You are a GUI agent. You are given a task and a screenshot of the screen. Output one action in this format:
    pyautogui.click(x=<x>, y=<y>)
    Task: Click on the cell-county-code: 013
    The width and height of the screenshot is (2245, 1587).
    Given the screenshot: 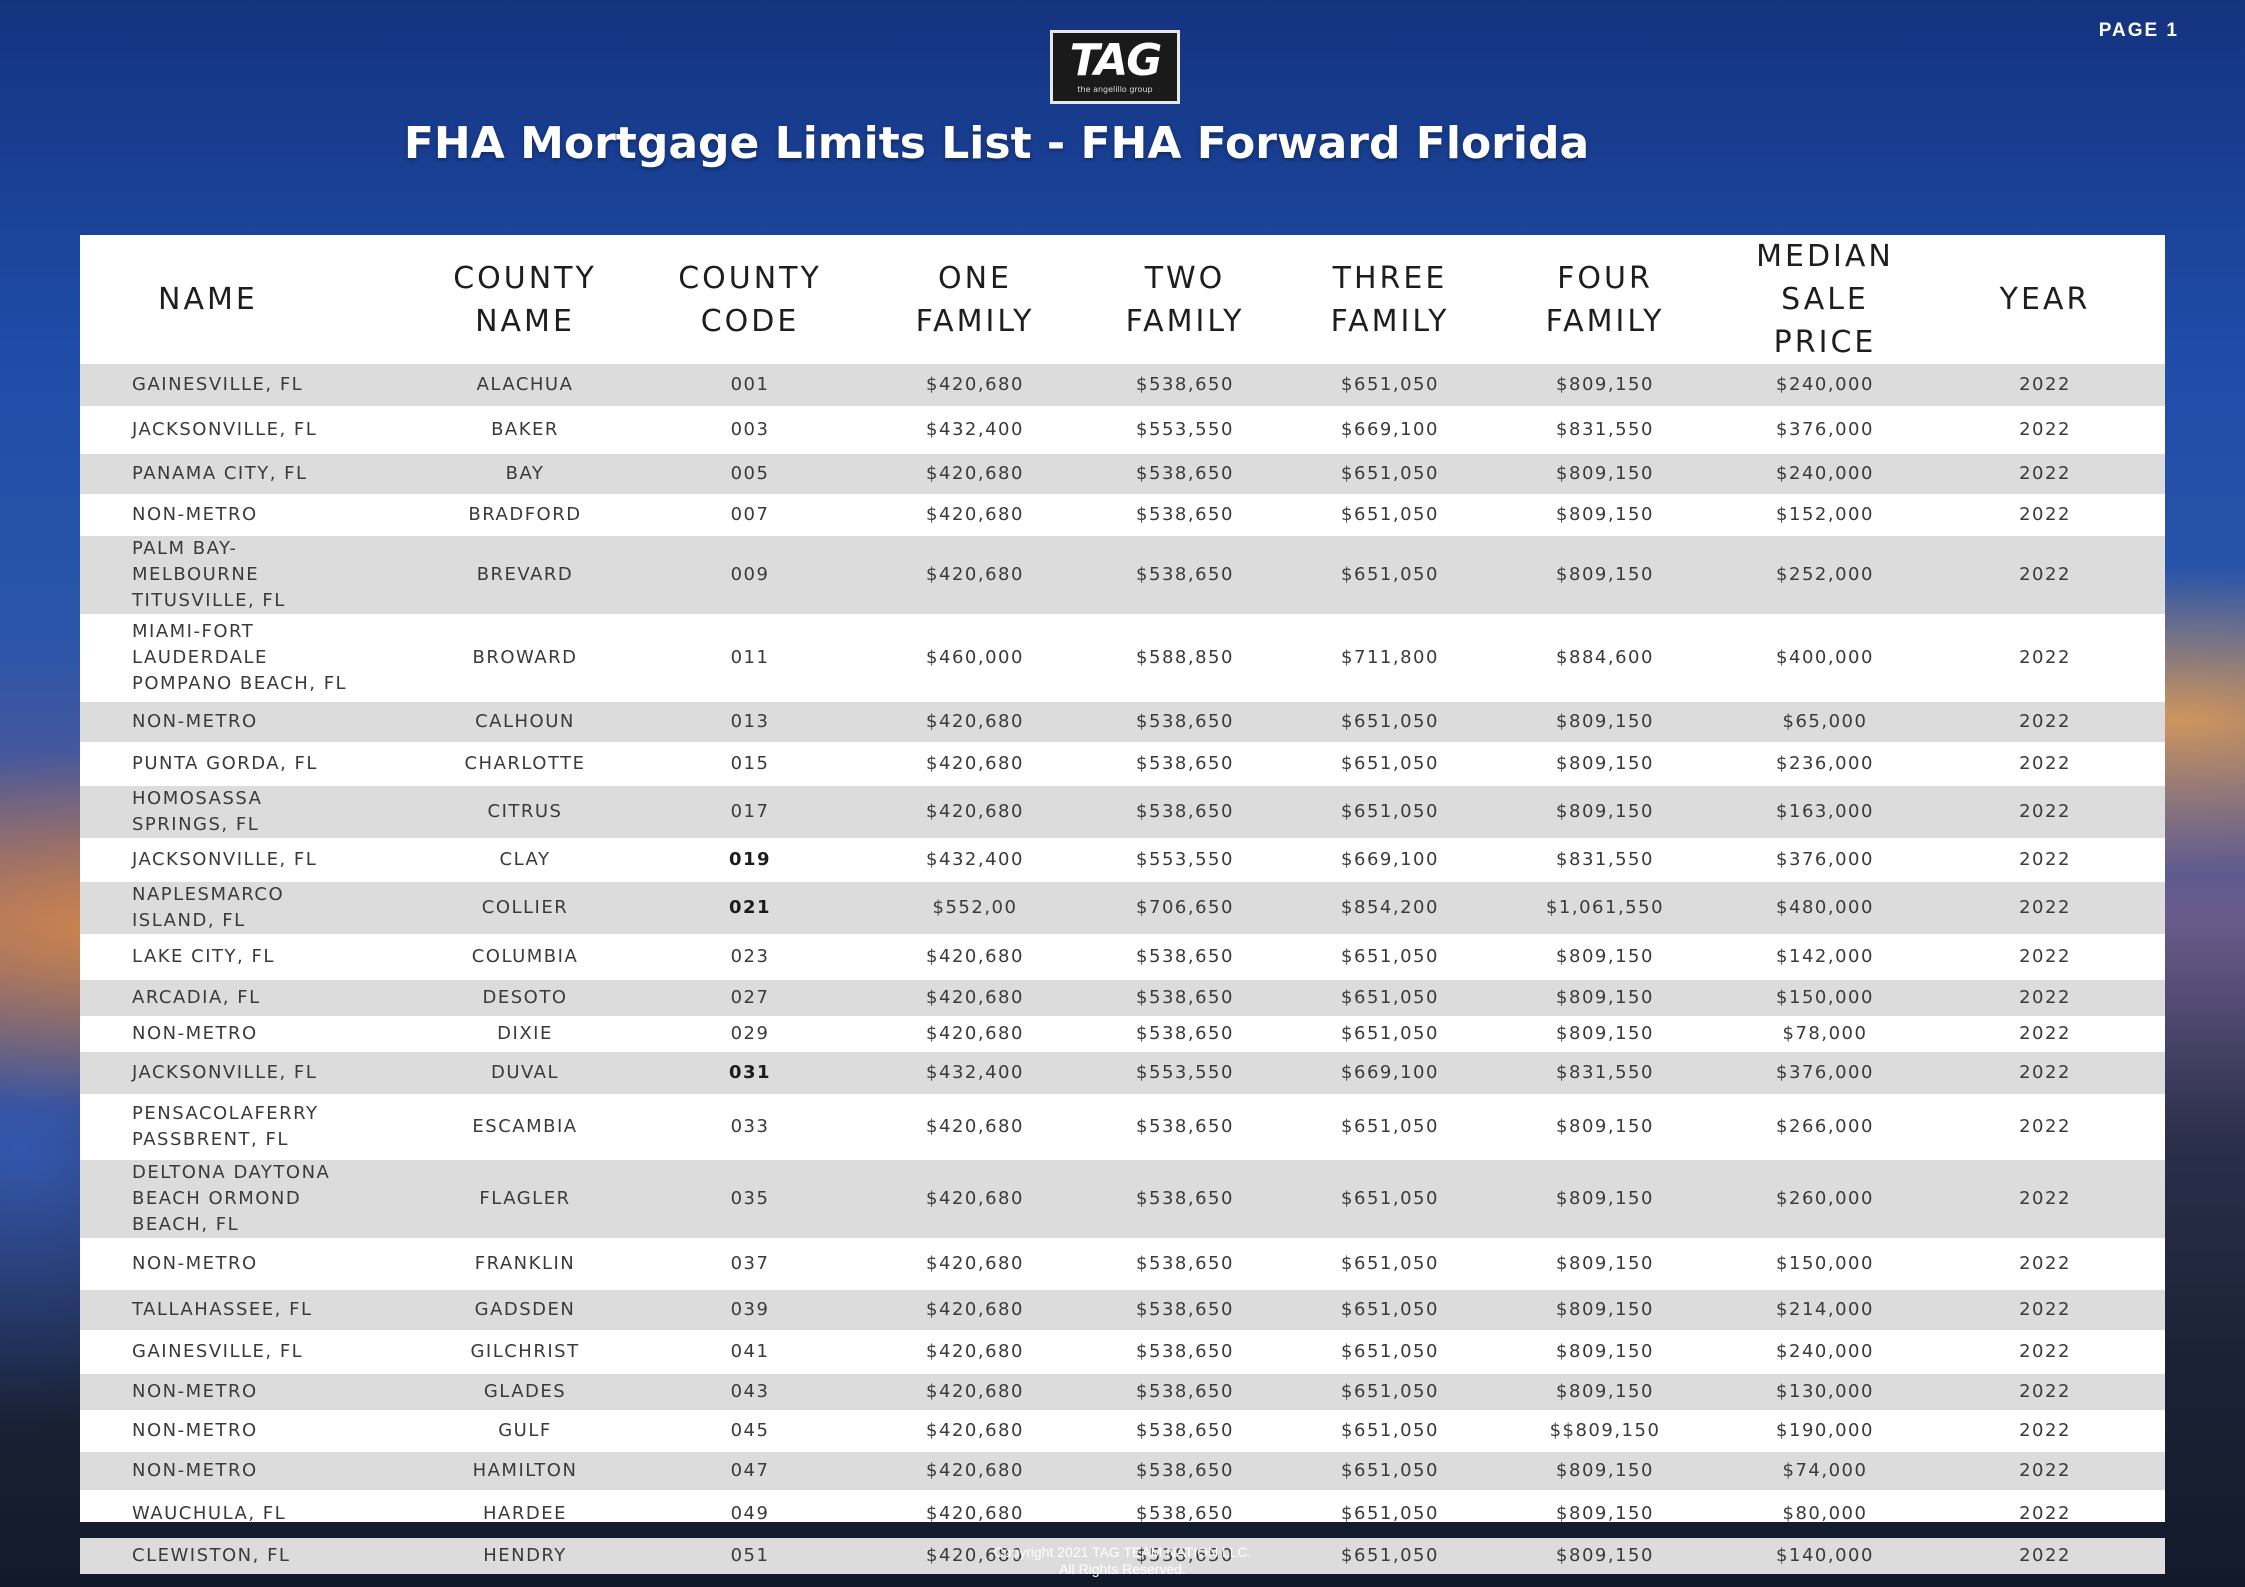 What is the action you would take?
    pyautogui.click(x=750, y=722)
    